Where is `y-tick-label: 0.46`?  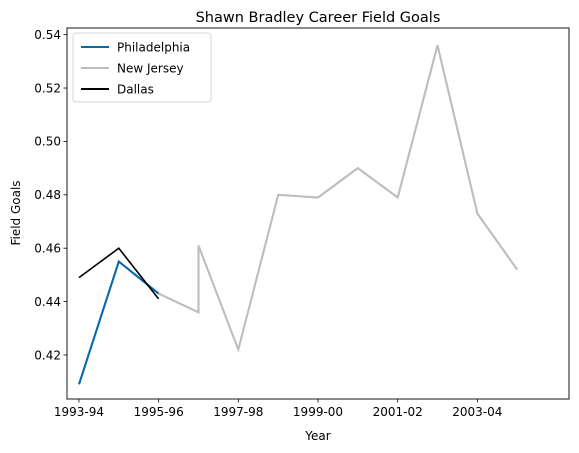 y-tick-label: 0.46 is located at coordinates (47, 248).